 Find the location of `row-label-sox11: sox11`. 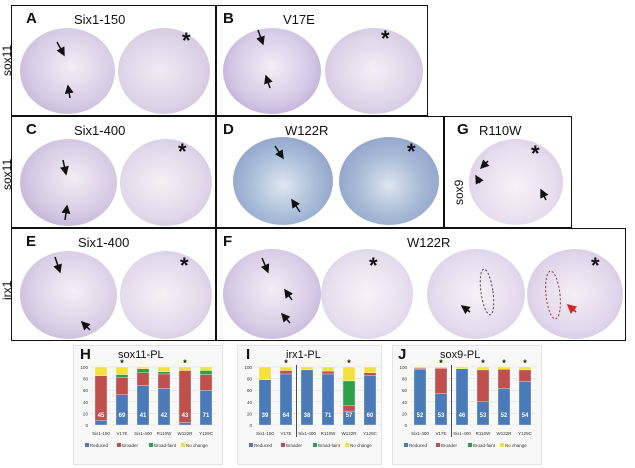

row-label-sox11: sox11 is located at coordinates (7, 60).